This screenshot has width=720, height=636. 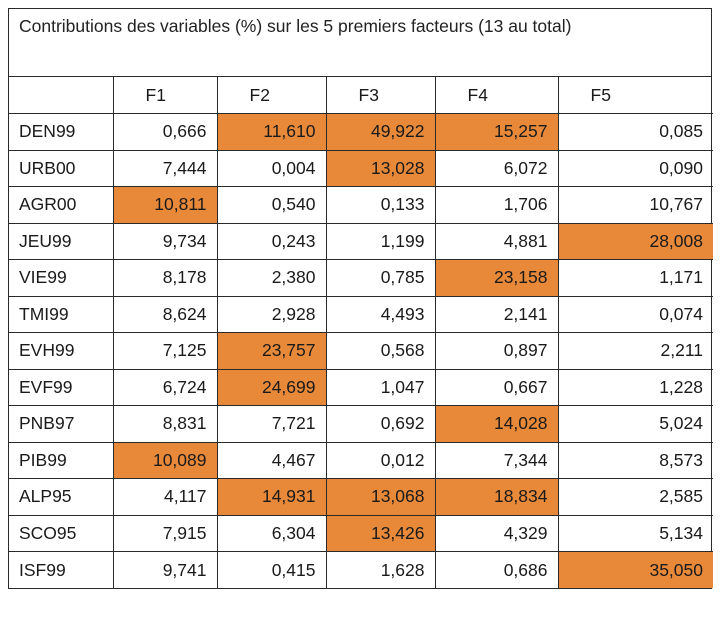 I want to click on value-cell-f3: 0,133, so click(x=380, y=205).